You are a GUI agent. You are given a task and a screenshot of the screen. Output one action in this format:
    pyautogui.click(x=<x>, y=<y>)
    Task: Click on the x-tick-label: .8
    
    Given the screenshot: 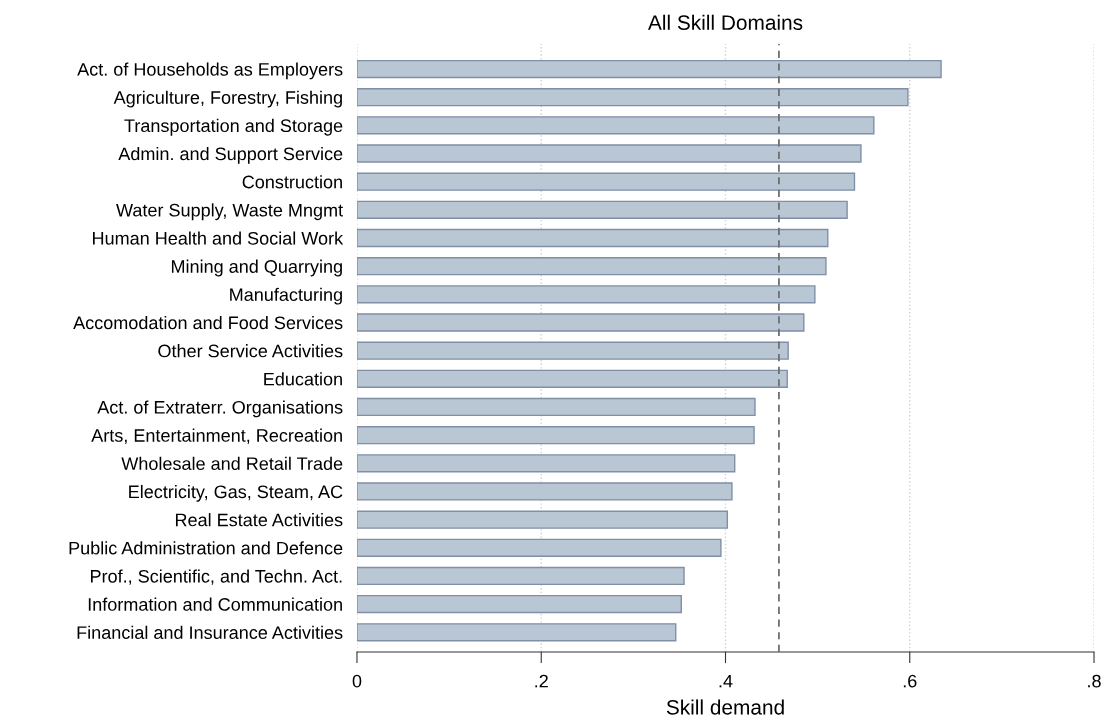 What is the action you would take?
    pyautogui.click(x=1094, y=681)
    